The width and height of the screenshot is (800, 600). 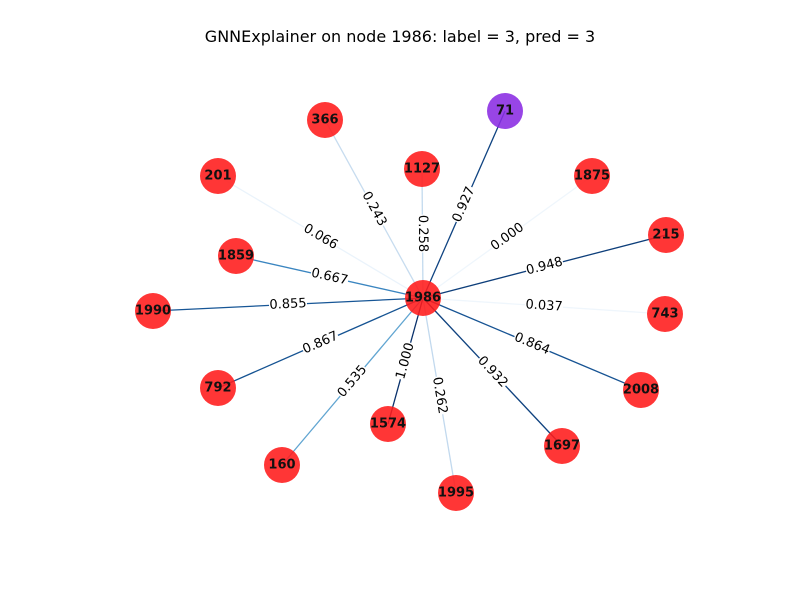 I want to click on edge-label-group-1574: 1.000, so click(x=405, y=361).